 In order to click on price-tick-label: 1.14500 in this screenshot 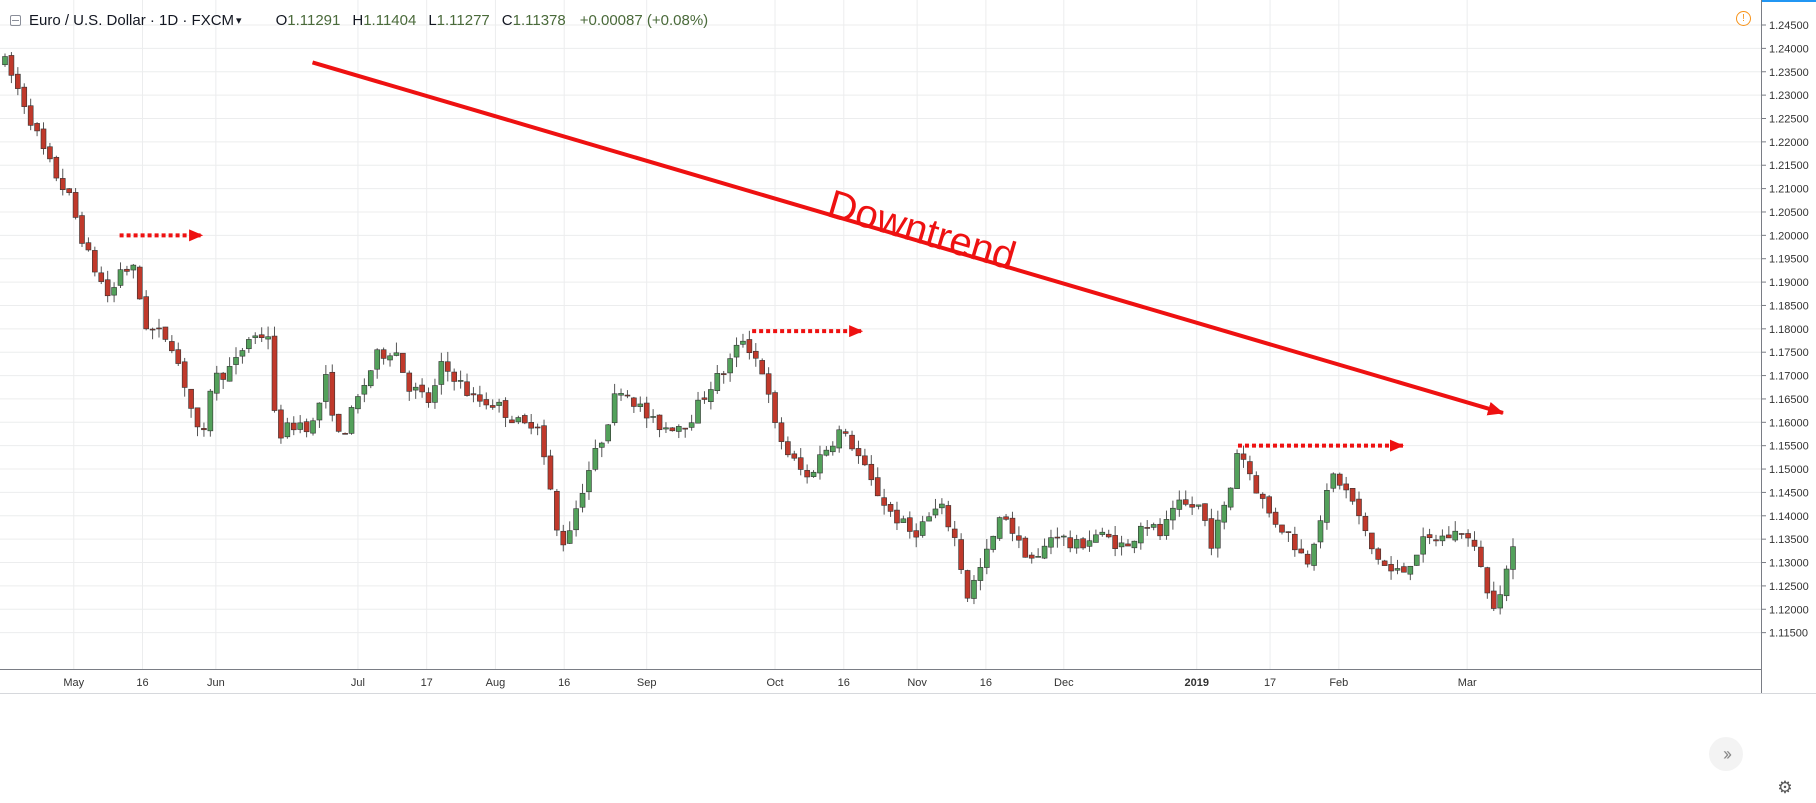, I will do `click(1789, 493)`.